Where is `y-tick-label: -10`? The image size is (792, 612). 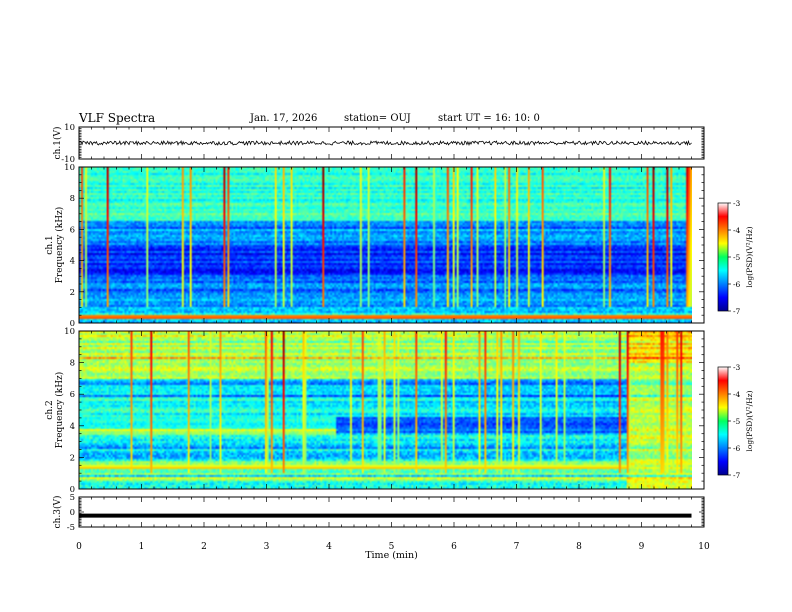 y-tick-label: -10 is located at coordinates (68, 160).